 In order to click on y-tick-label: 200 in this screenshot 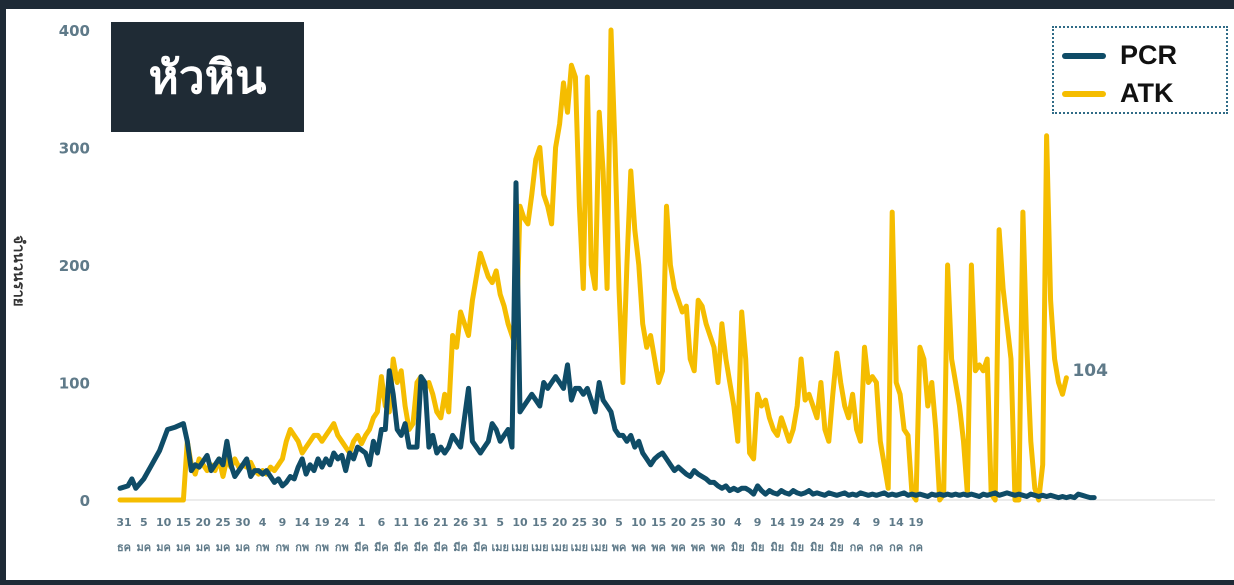, I will do `click(74, 266)`.